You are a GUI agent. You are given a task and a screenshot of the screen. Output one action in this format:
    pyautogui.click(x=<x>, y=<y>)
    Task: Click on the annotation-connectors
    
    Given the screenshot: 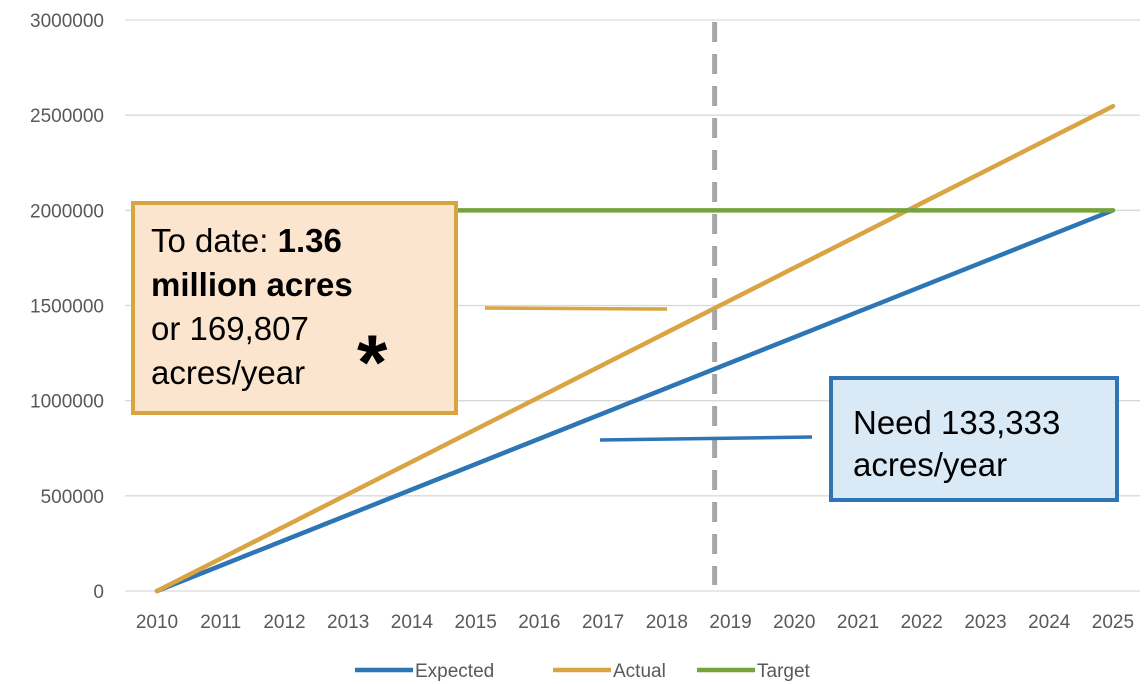 What is the action you would take?
    pyautogui.click(x=648, y=374)
    